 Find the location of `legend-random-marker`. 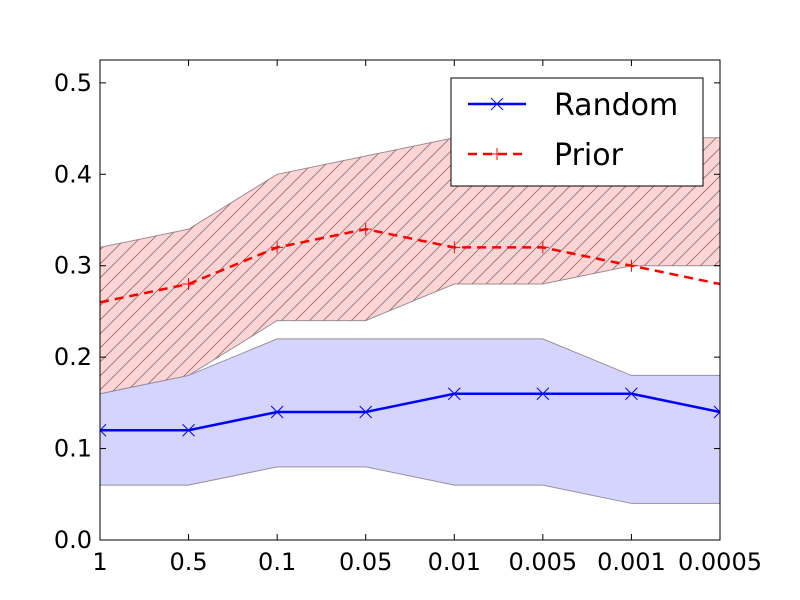

legend-random-marker is located at coordinates (497, 104).